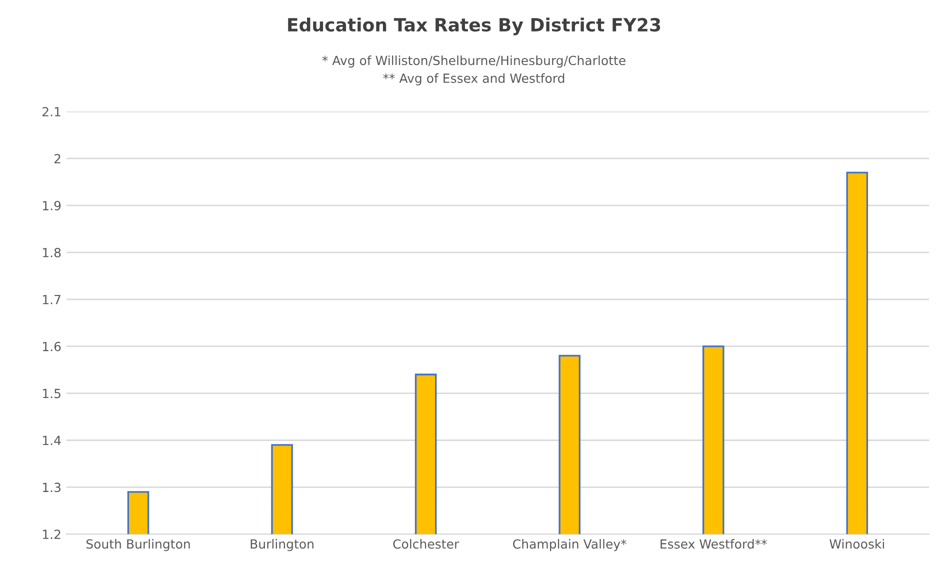 The height and width of the screenshot is (587, 948). What do you see at coordinates (426, 544) in the screenshot?
I see `x-tick-label: Colchester` at bounding box center [426, 544].